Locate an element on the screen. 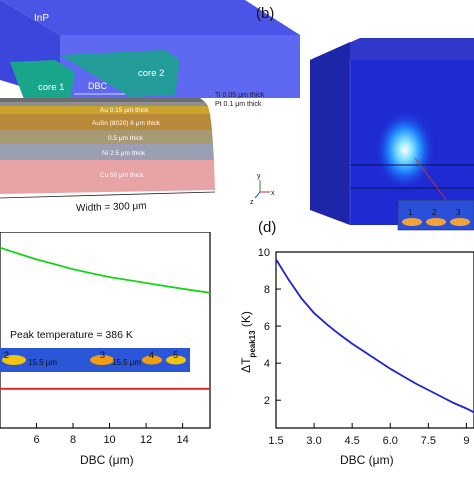 This screenshot has height=479, width=474. core-2-label: core 2 is located at coordinates (151, 73).